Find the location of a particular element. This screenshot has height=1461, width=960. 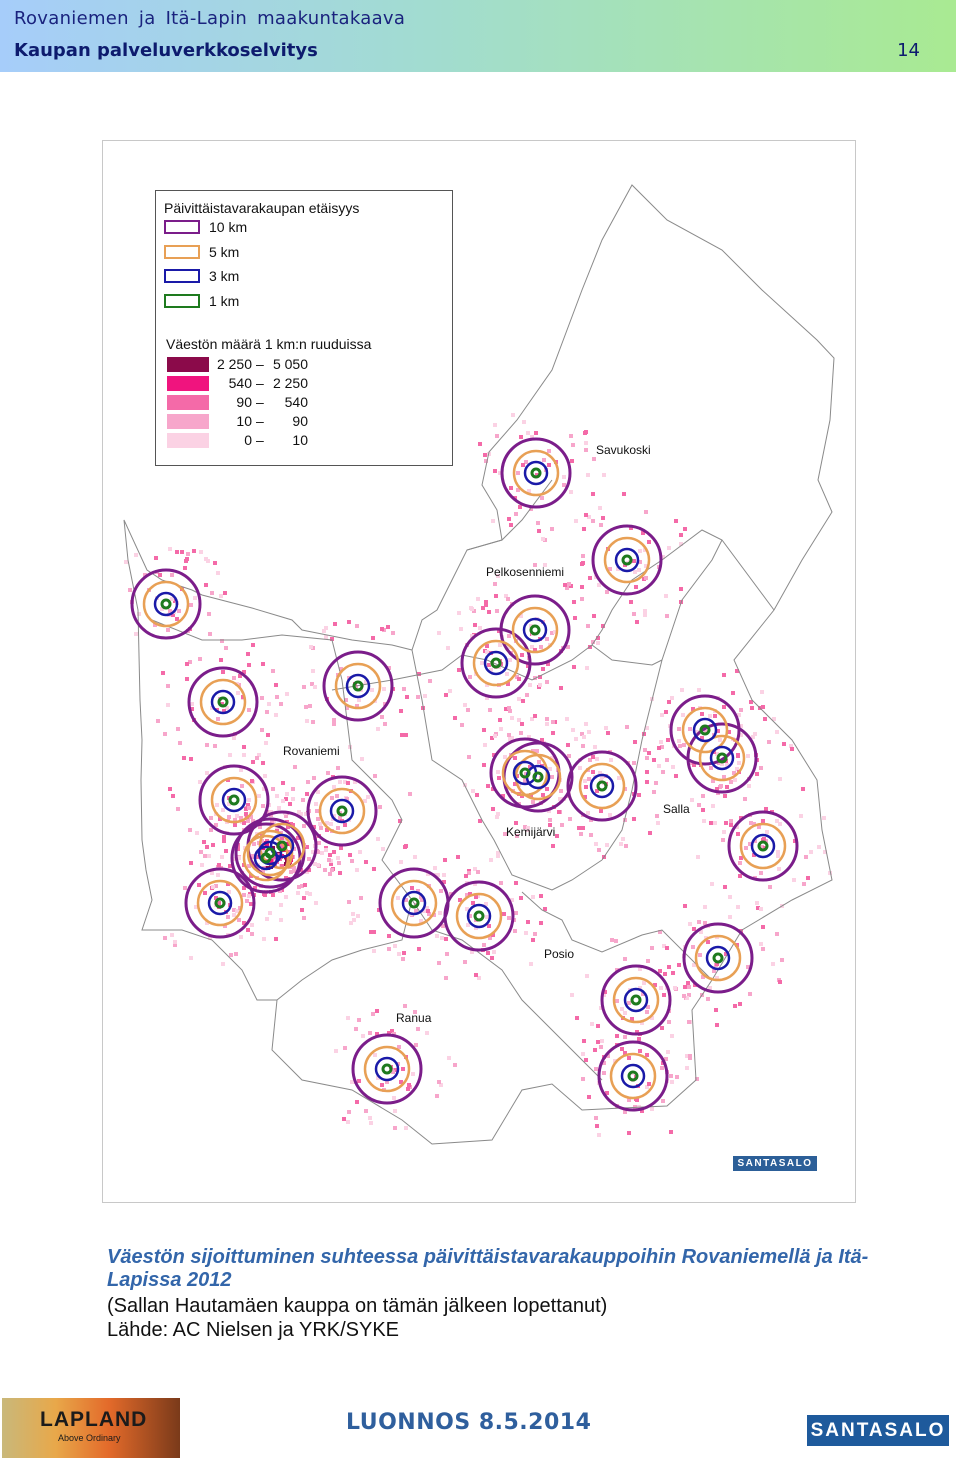

store-ring-22-1km is located at coordinates (636, 1000).